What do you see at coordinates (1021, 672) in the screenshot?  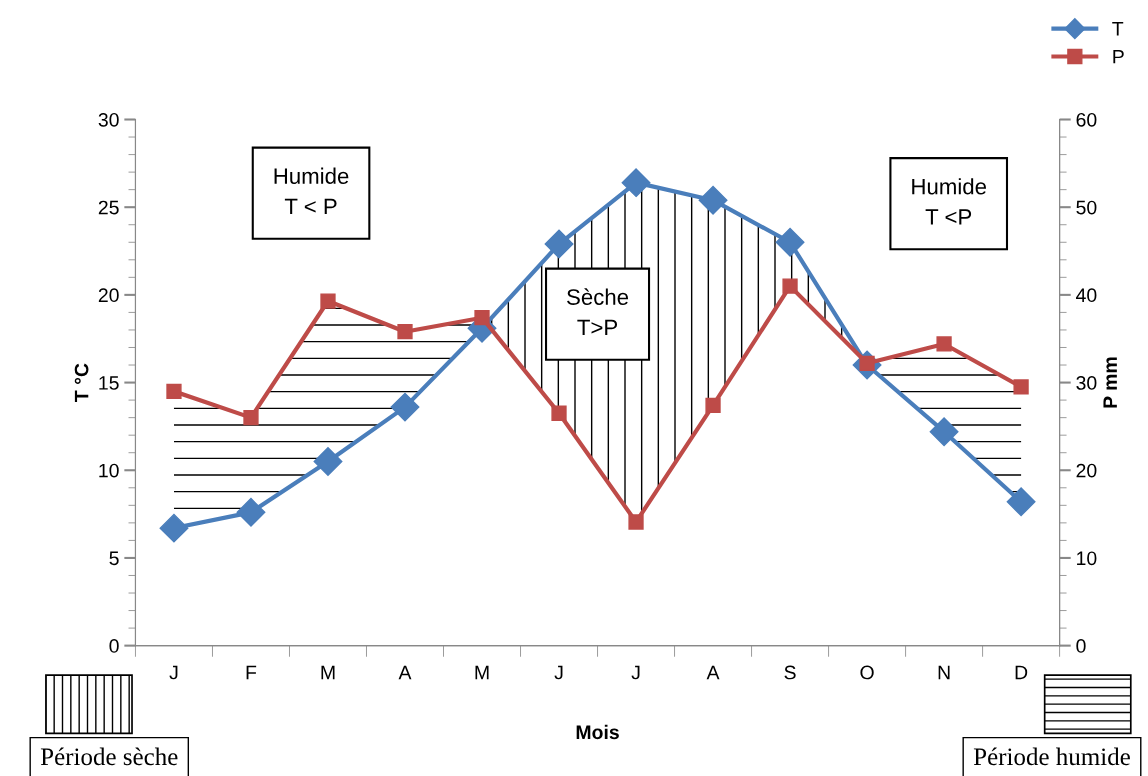 I see `x-tick-label: D` at bounding box center [1021, 672].